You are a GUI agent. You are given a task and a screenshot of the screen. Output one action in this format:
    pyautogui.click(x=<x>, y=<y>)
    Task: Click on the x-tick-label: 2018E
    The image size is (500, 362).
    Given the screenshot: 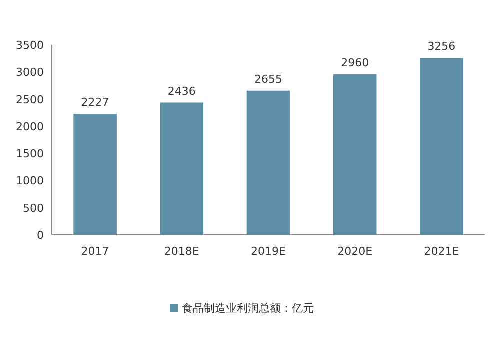 What is the action you would take?
    pyautogui.click(x=182, y=251)
    